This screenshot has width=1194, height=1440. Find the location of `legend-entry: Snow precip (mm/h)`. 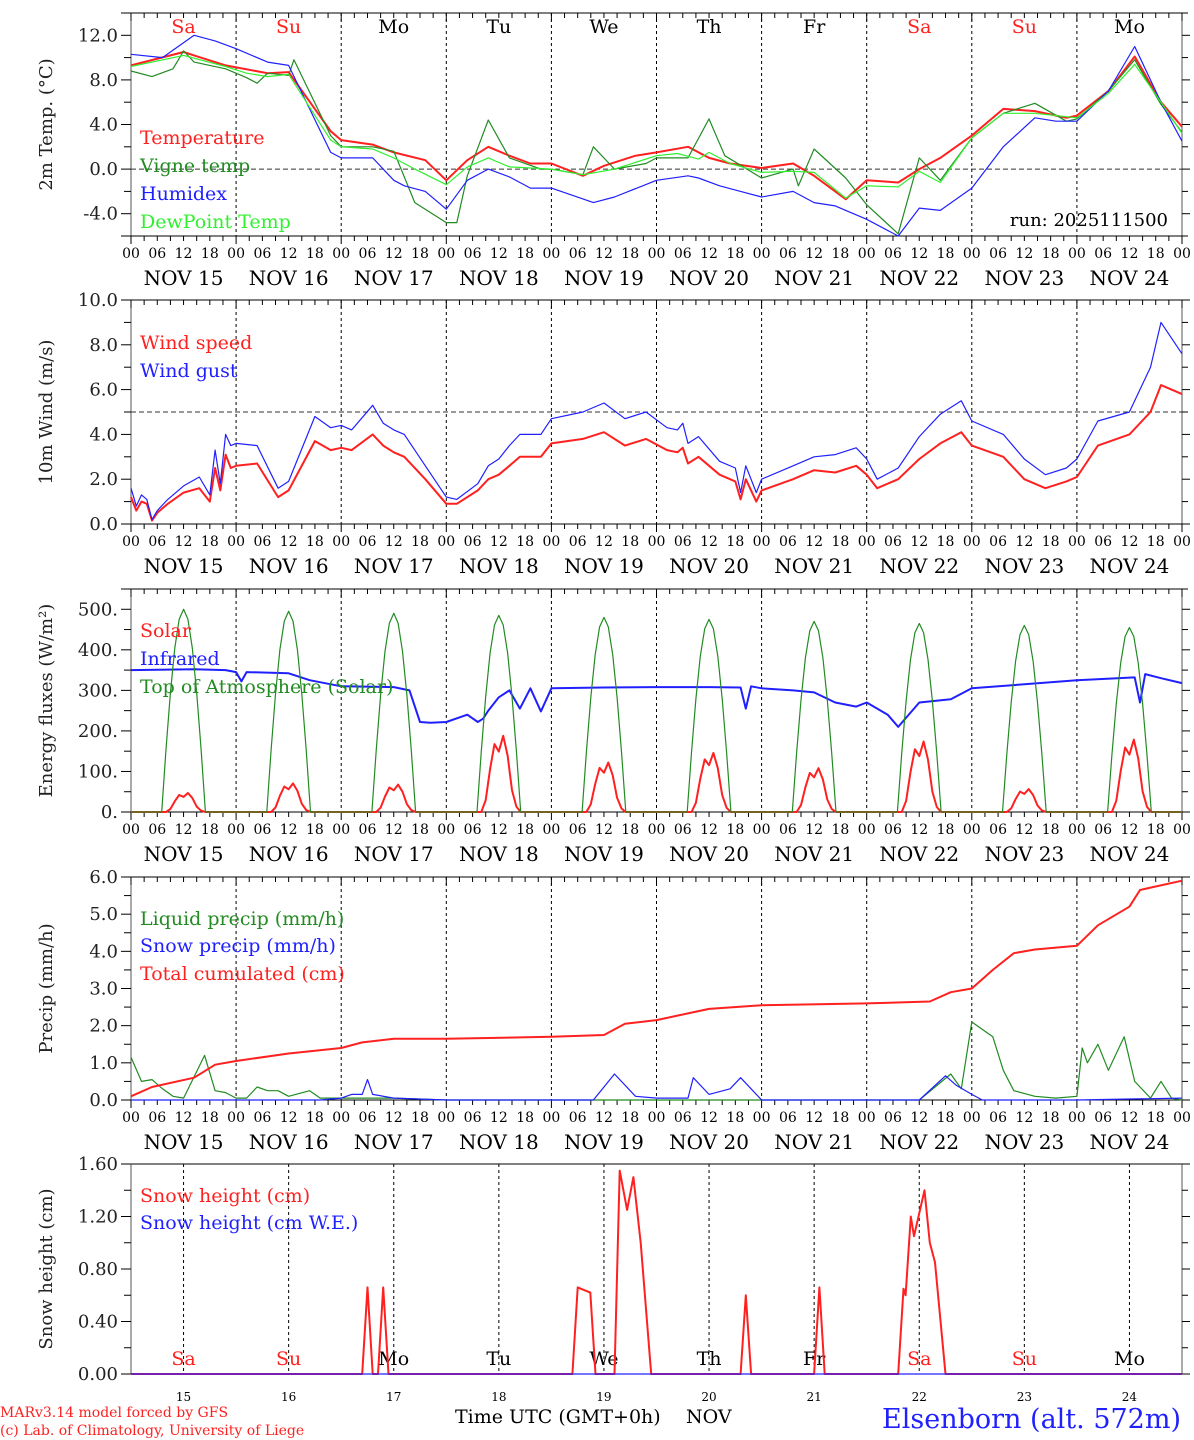

legend-entry: Snow precip (mm/h) is located at coordinates (238, 946).